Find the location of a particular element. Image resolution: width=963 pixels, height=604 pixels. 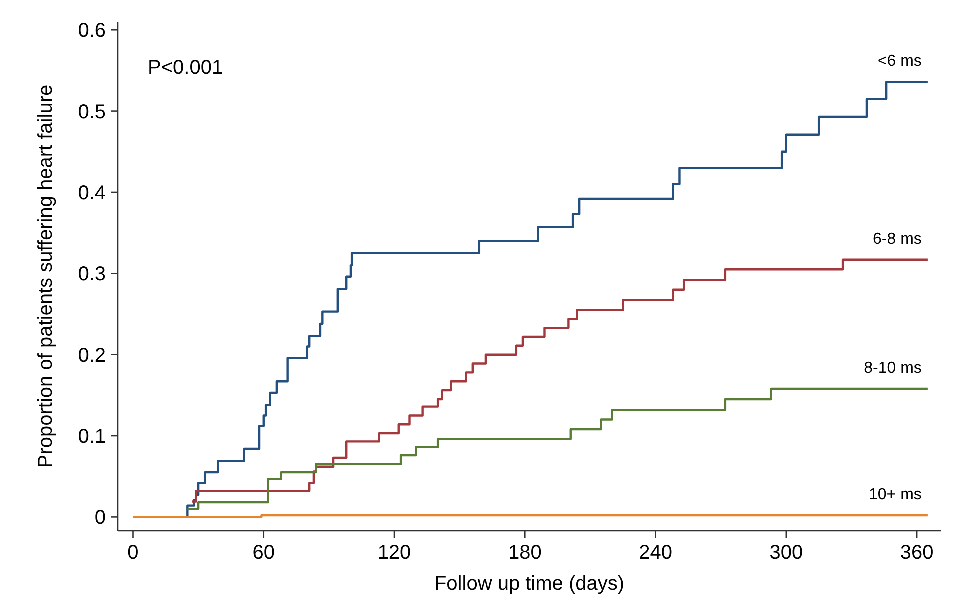

series-label: 8-10 ms is located at coordinates (893, 368).